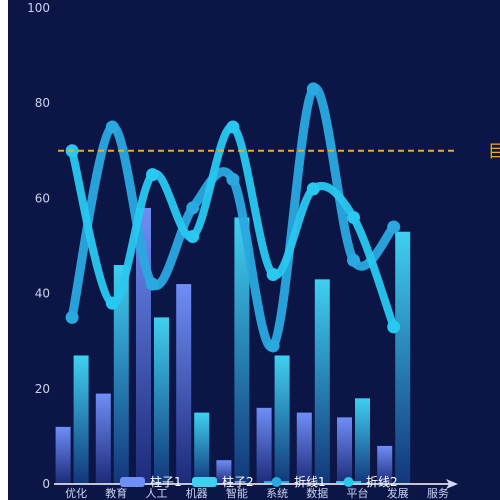 The width and height of the screenshot is (500, 500). What do you see at coordinates (76, 493) in the screenshot?
I see `x-tick-label: 优化` at bounding box center [76, 493].